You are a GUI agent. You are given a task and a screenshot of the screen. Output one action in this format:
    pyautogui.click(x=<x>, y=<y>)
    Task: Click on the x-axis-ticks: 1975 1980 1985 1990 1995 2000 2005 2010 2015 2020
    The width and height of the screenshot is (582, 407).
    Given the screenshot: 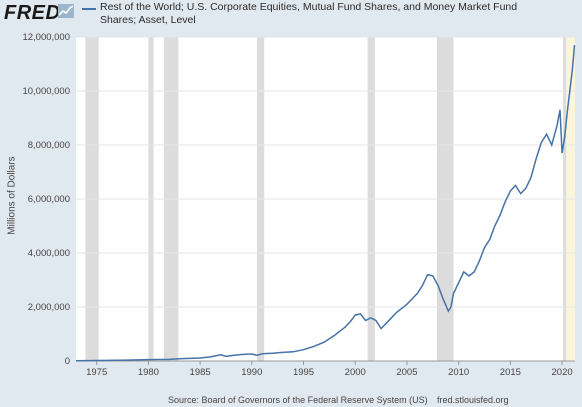 What is the action you would take?
    pyautogui.click(x=325, y=369)
    